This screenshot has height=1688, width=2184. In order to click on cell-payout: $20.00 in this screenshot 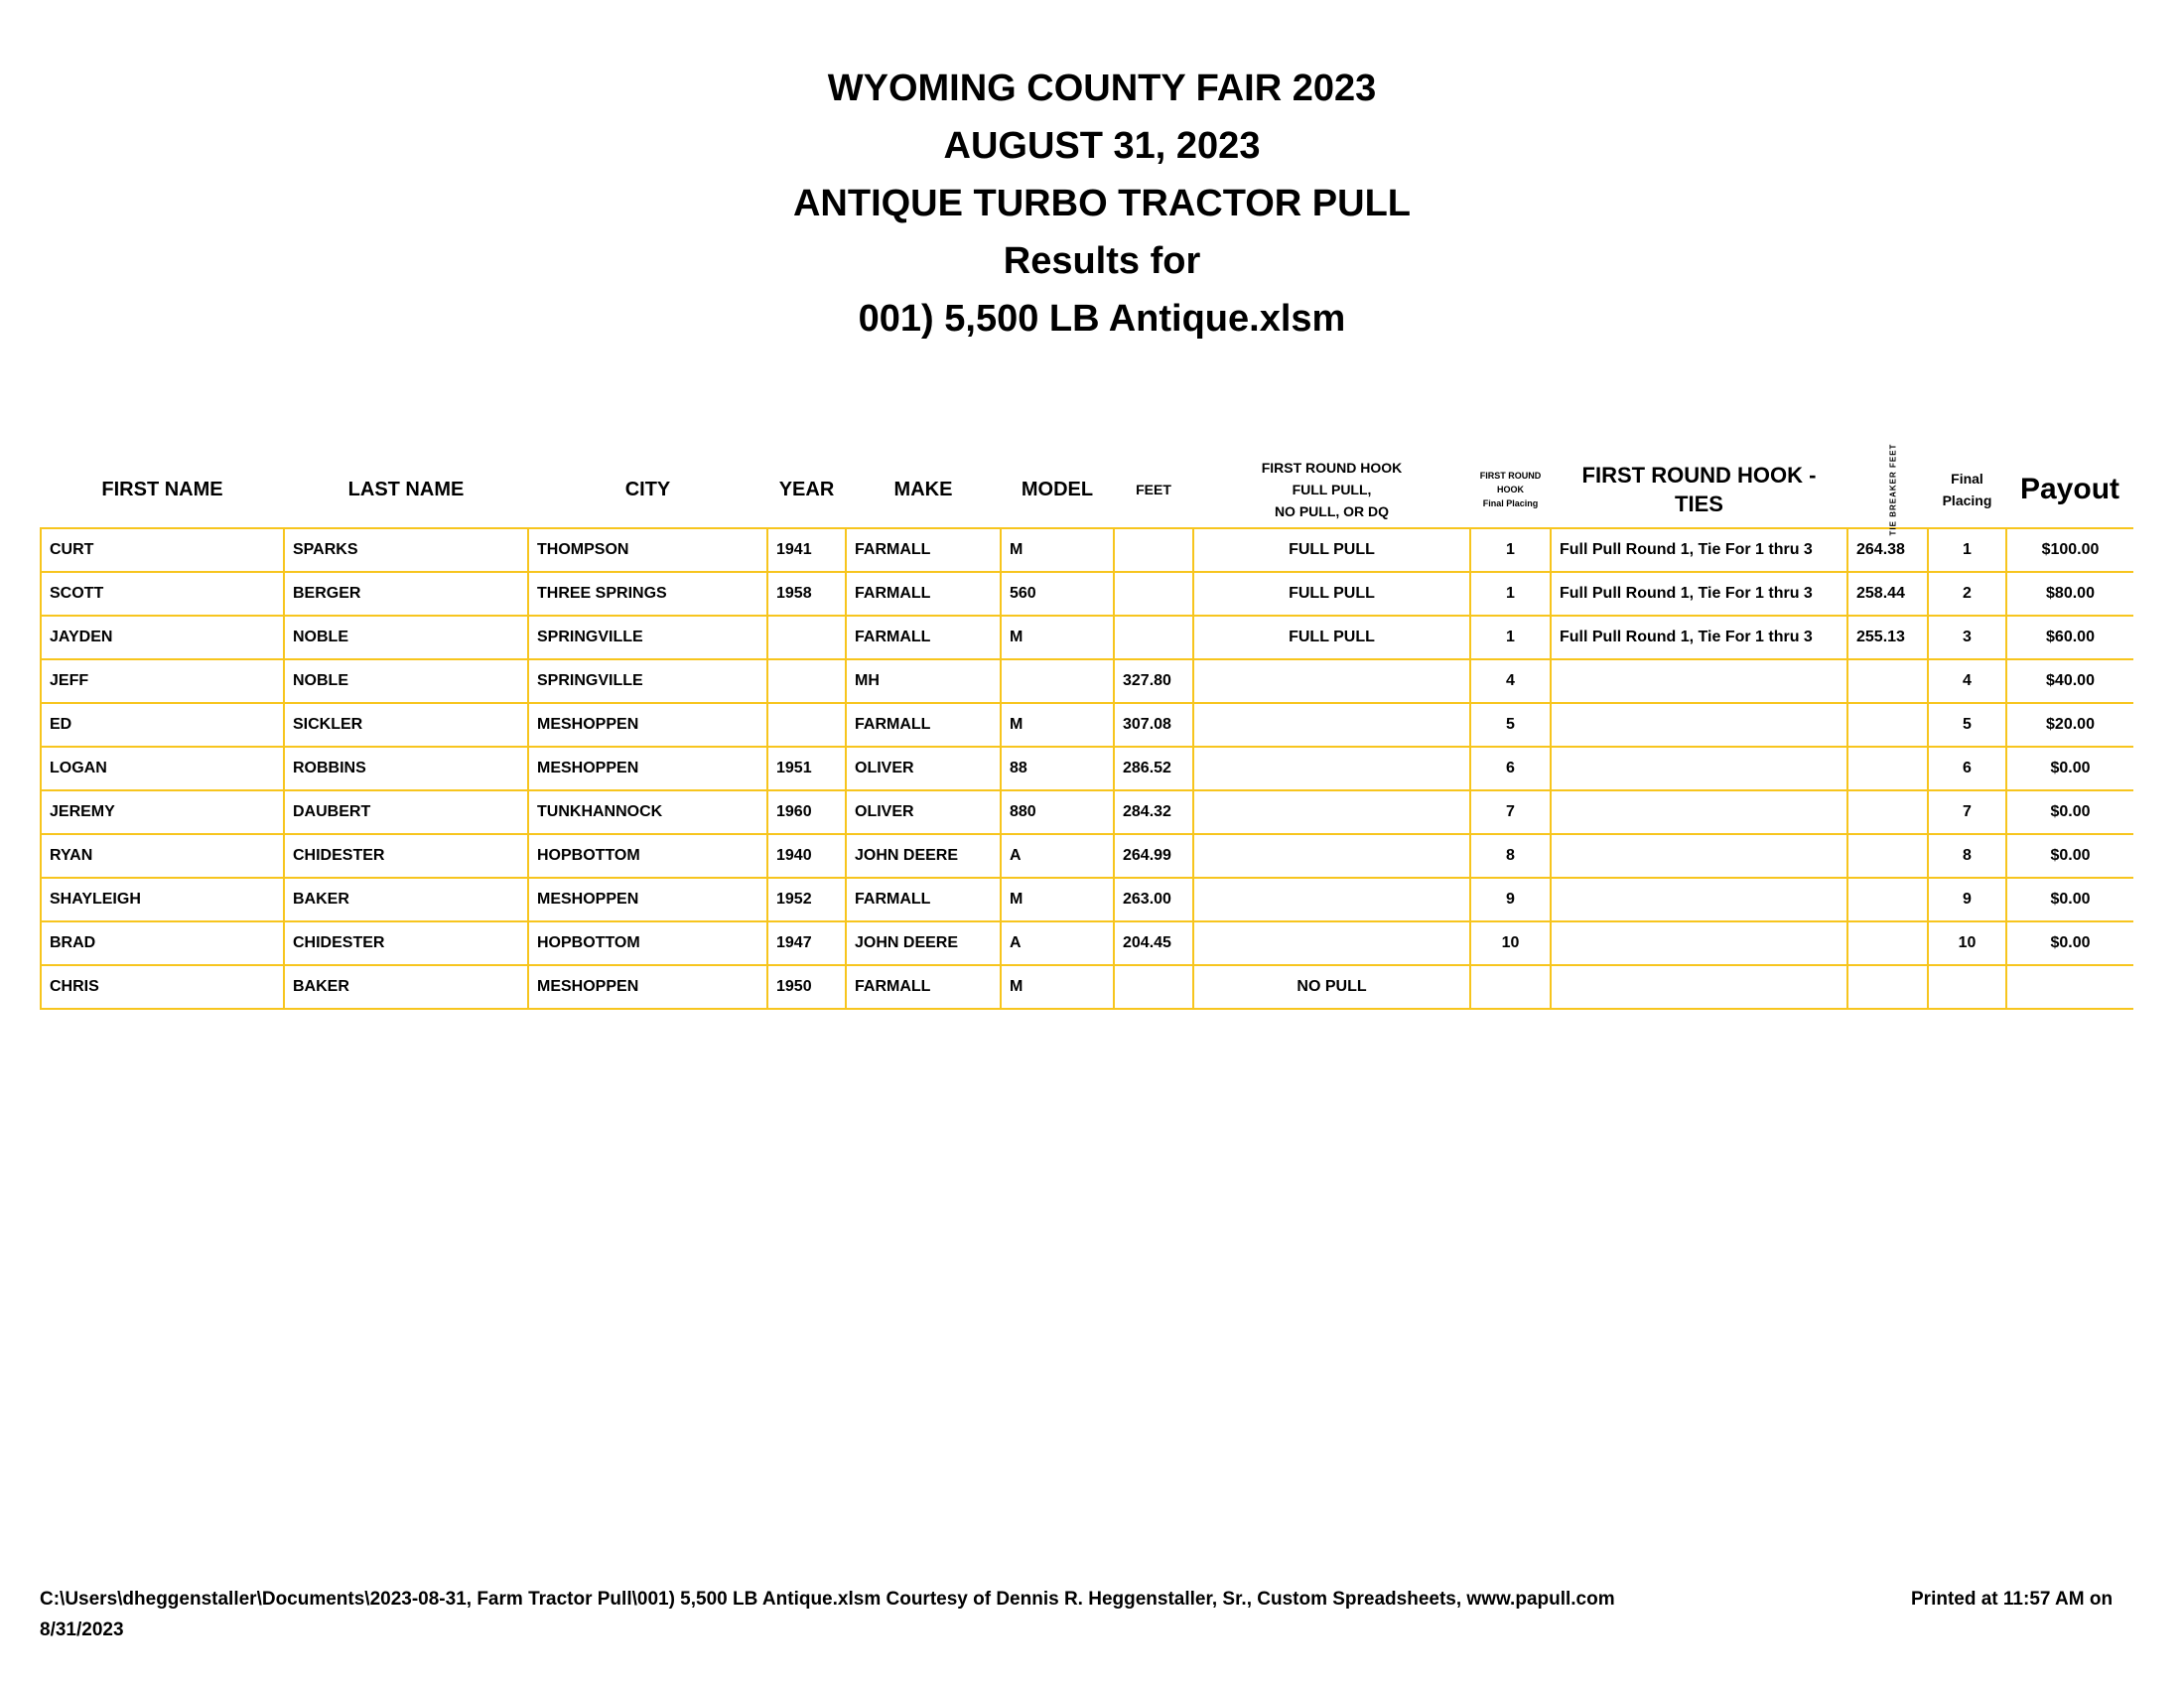, I will do `click(2069, 725)`.